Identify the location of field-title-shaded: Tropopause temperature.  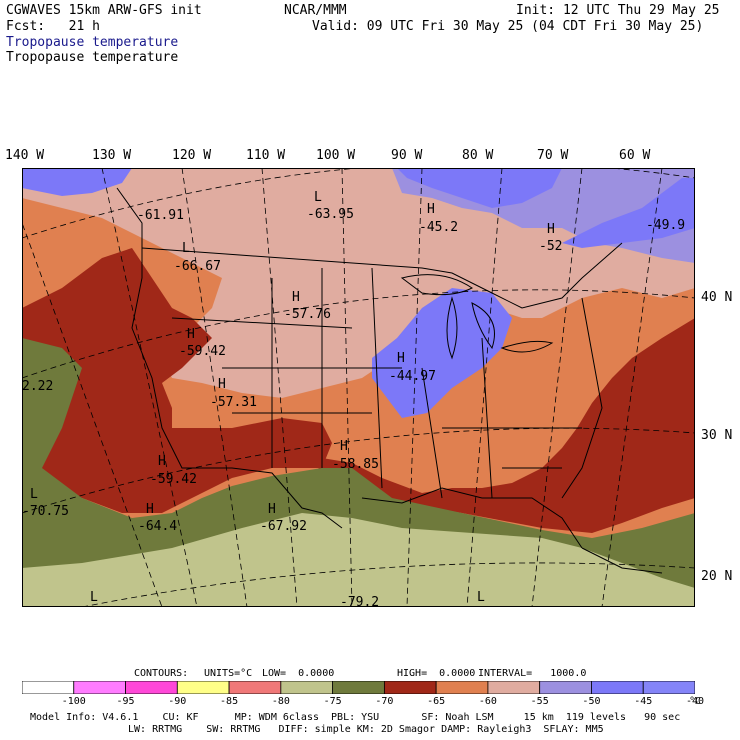
(92, 42).